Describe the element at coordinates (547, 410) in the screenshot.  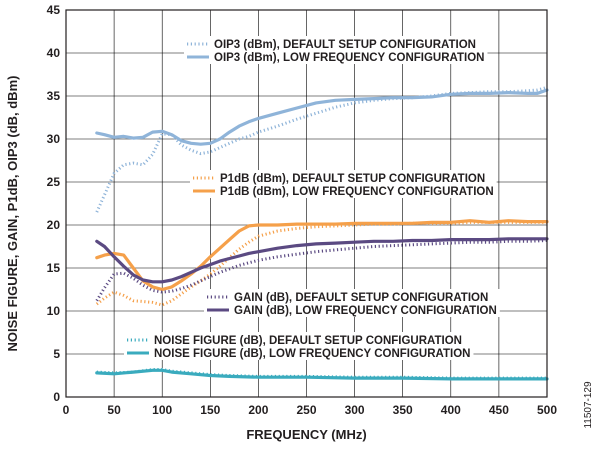
I see `x-tick-label: 500` at that location.